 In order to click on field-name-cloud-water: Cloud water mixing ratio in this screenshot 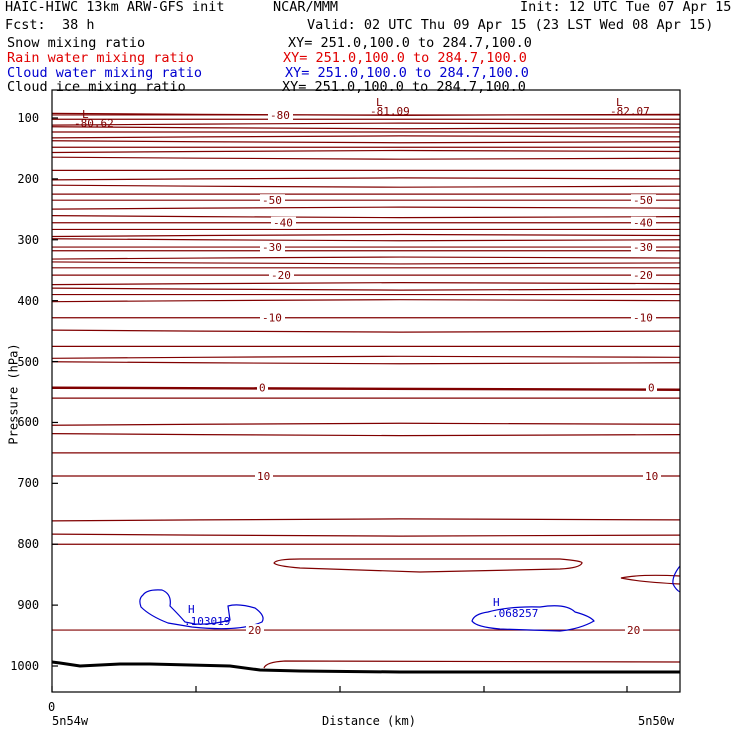, I will do `click(105, 73)`.